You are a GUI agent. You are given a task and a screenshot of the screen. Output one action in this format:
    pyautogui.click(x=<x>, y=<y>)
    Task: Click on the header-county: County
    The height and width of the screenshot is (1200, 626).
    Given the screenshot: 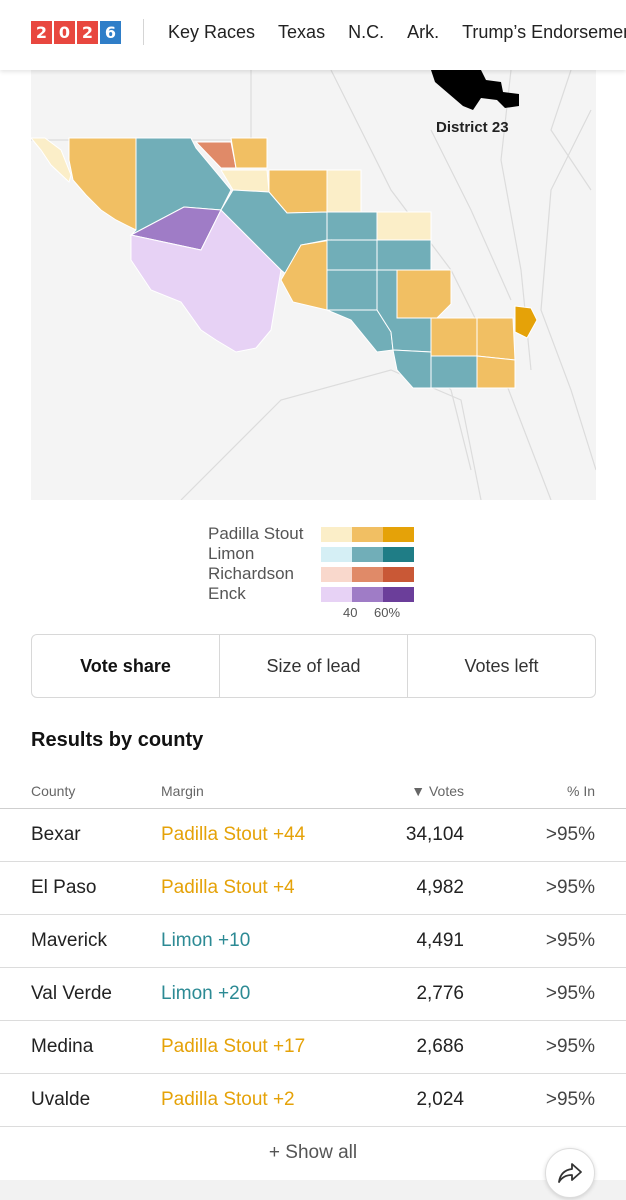 What is the action you would take?
    pyautogui.click(x=53, y=791)
    